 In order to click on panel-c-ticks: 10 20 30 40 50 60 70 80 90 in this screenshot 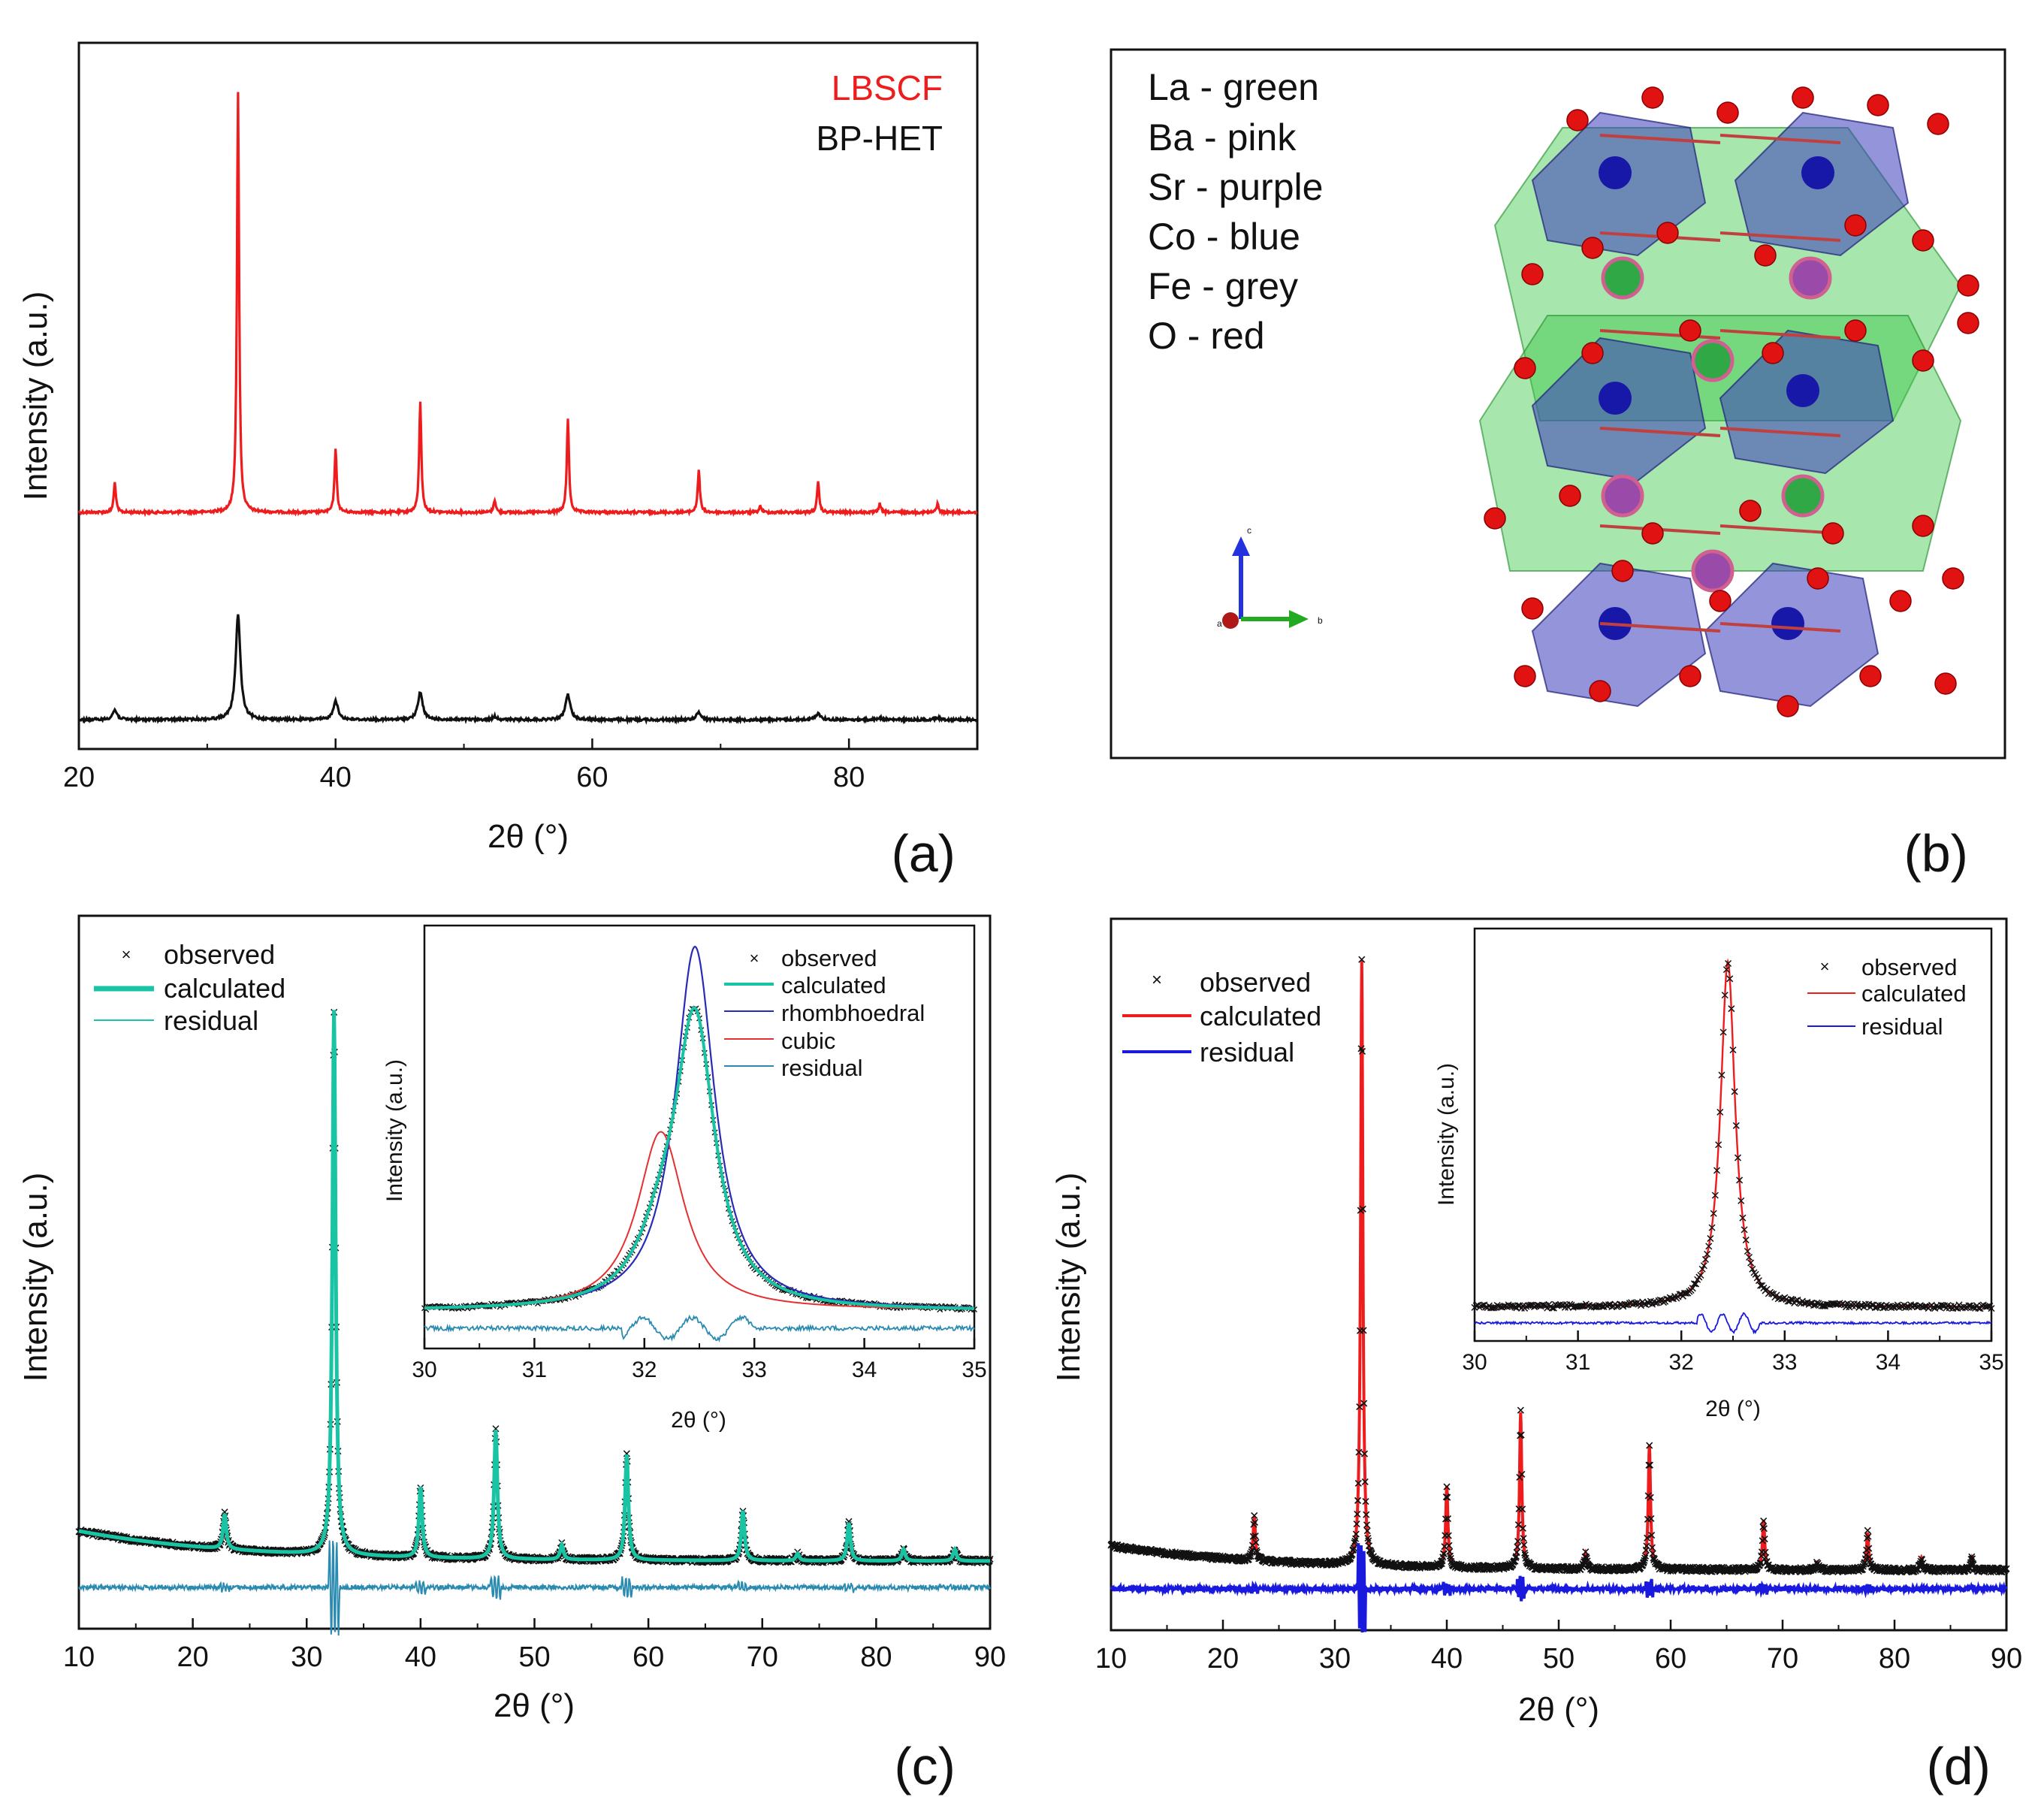, I will do `click(534, 1645)`.